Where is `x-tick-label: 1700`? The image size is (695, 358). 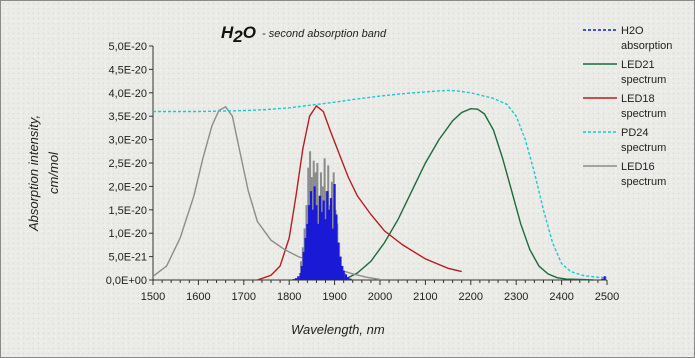
x-tick-label: 1700 is located at coordinates (244, 297).